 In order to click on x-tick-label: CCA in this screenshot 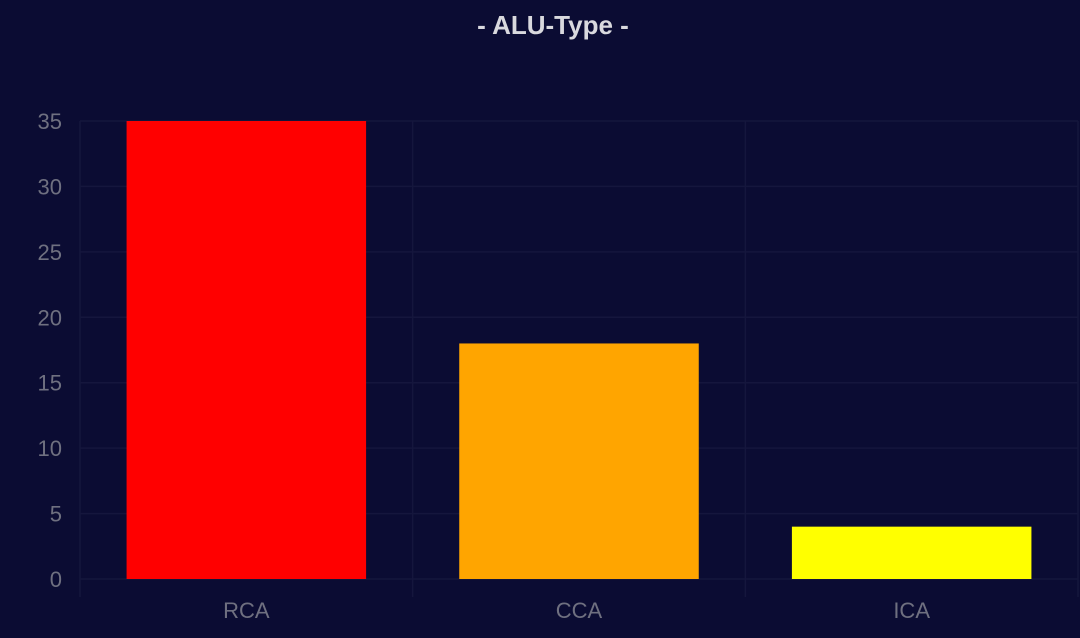, I will do `click(579, 610)`.